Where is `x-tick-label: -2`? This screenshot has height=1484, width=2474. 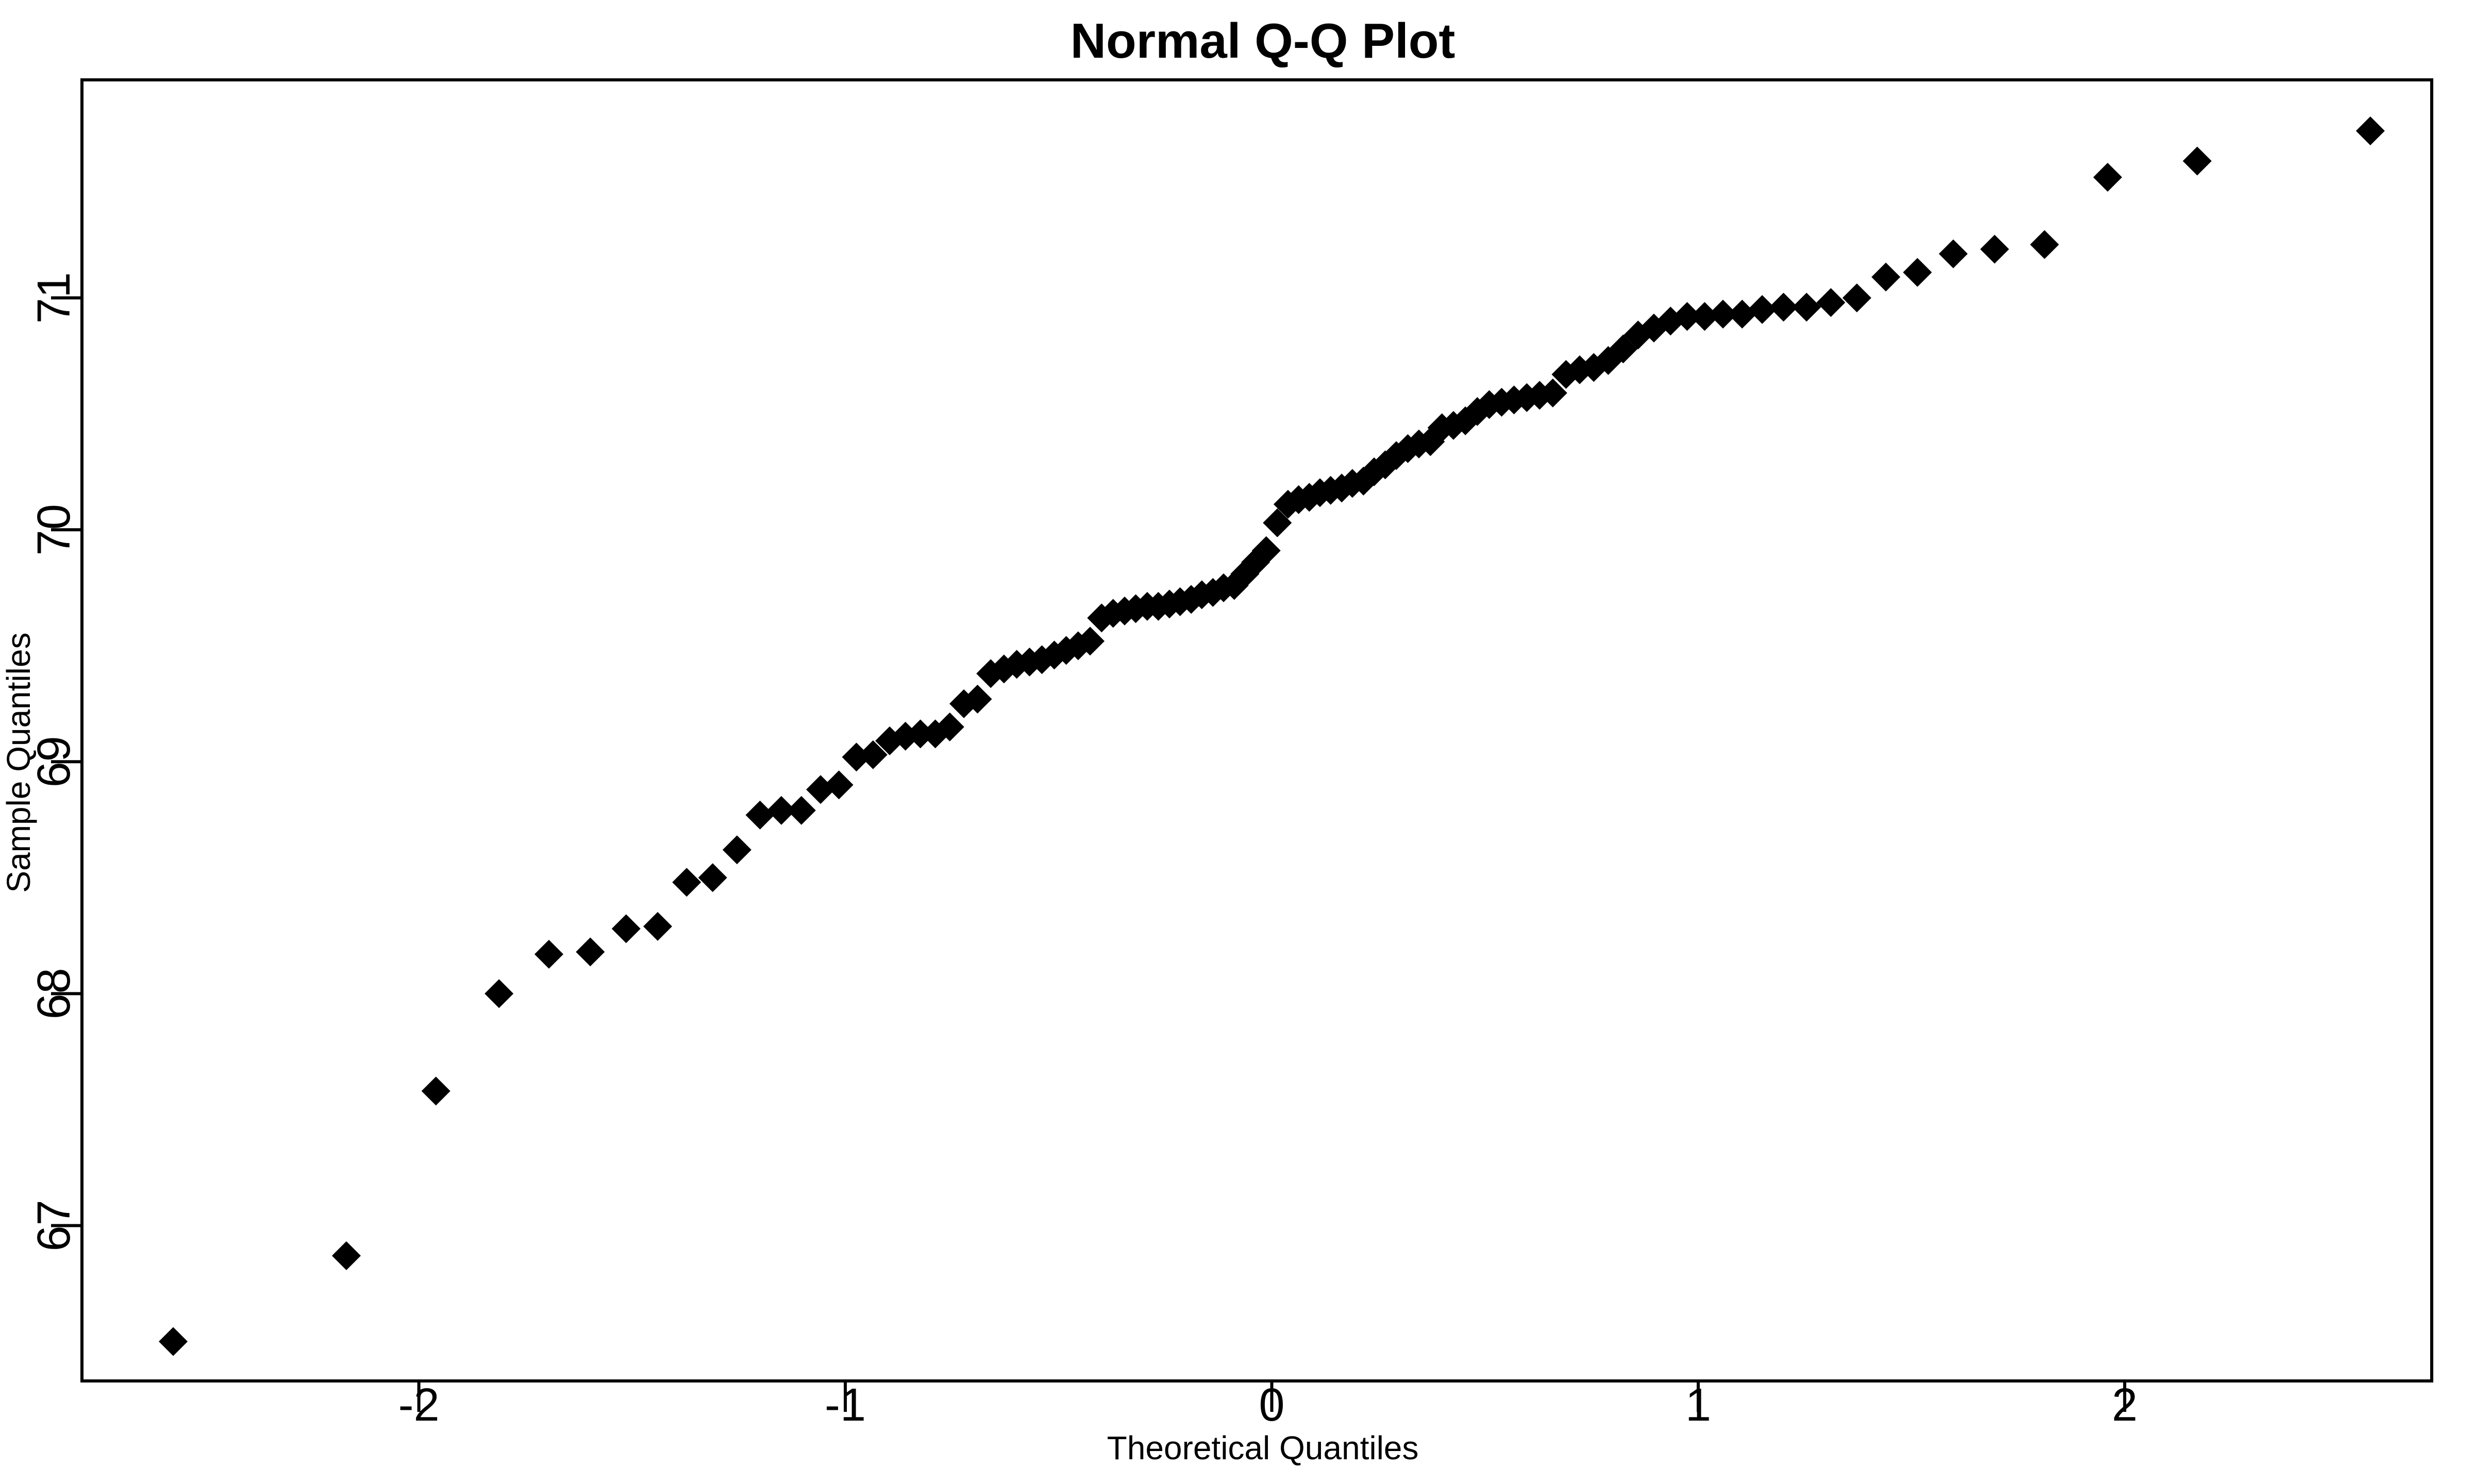
x-tick-label: -2 is located at coordinates (419, 1405).